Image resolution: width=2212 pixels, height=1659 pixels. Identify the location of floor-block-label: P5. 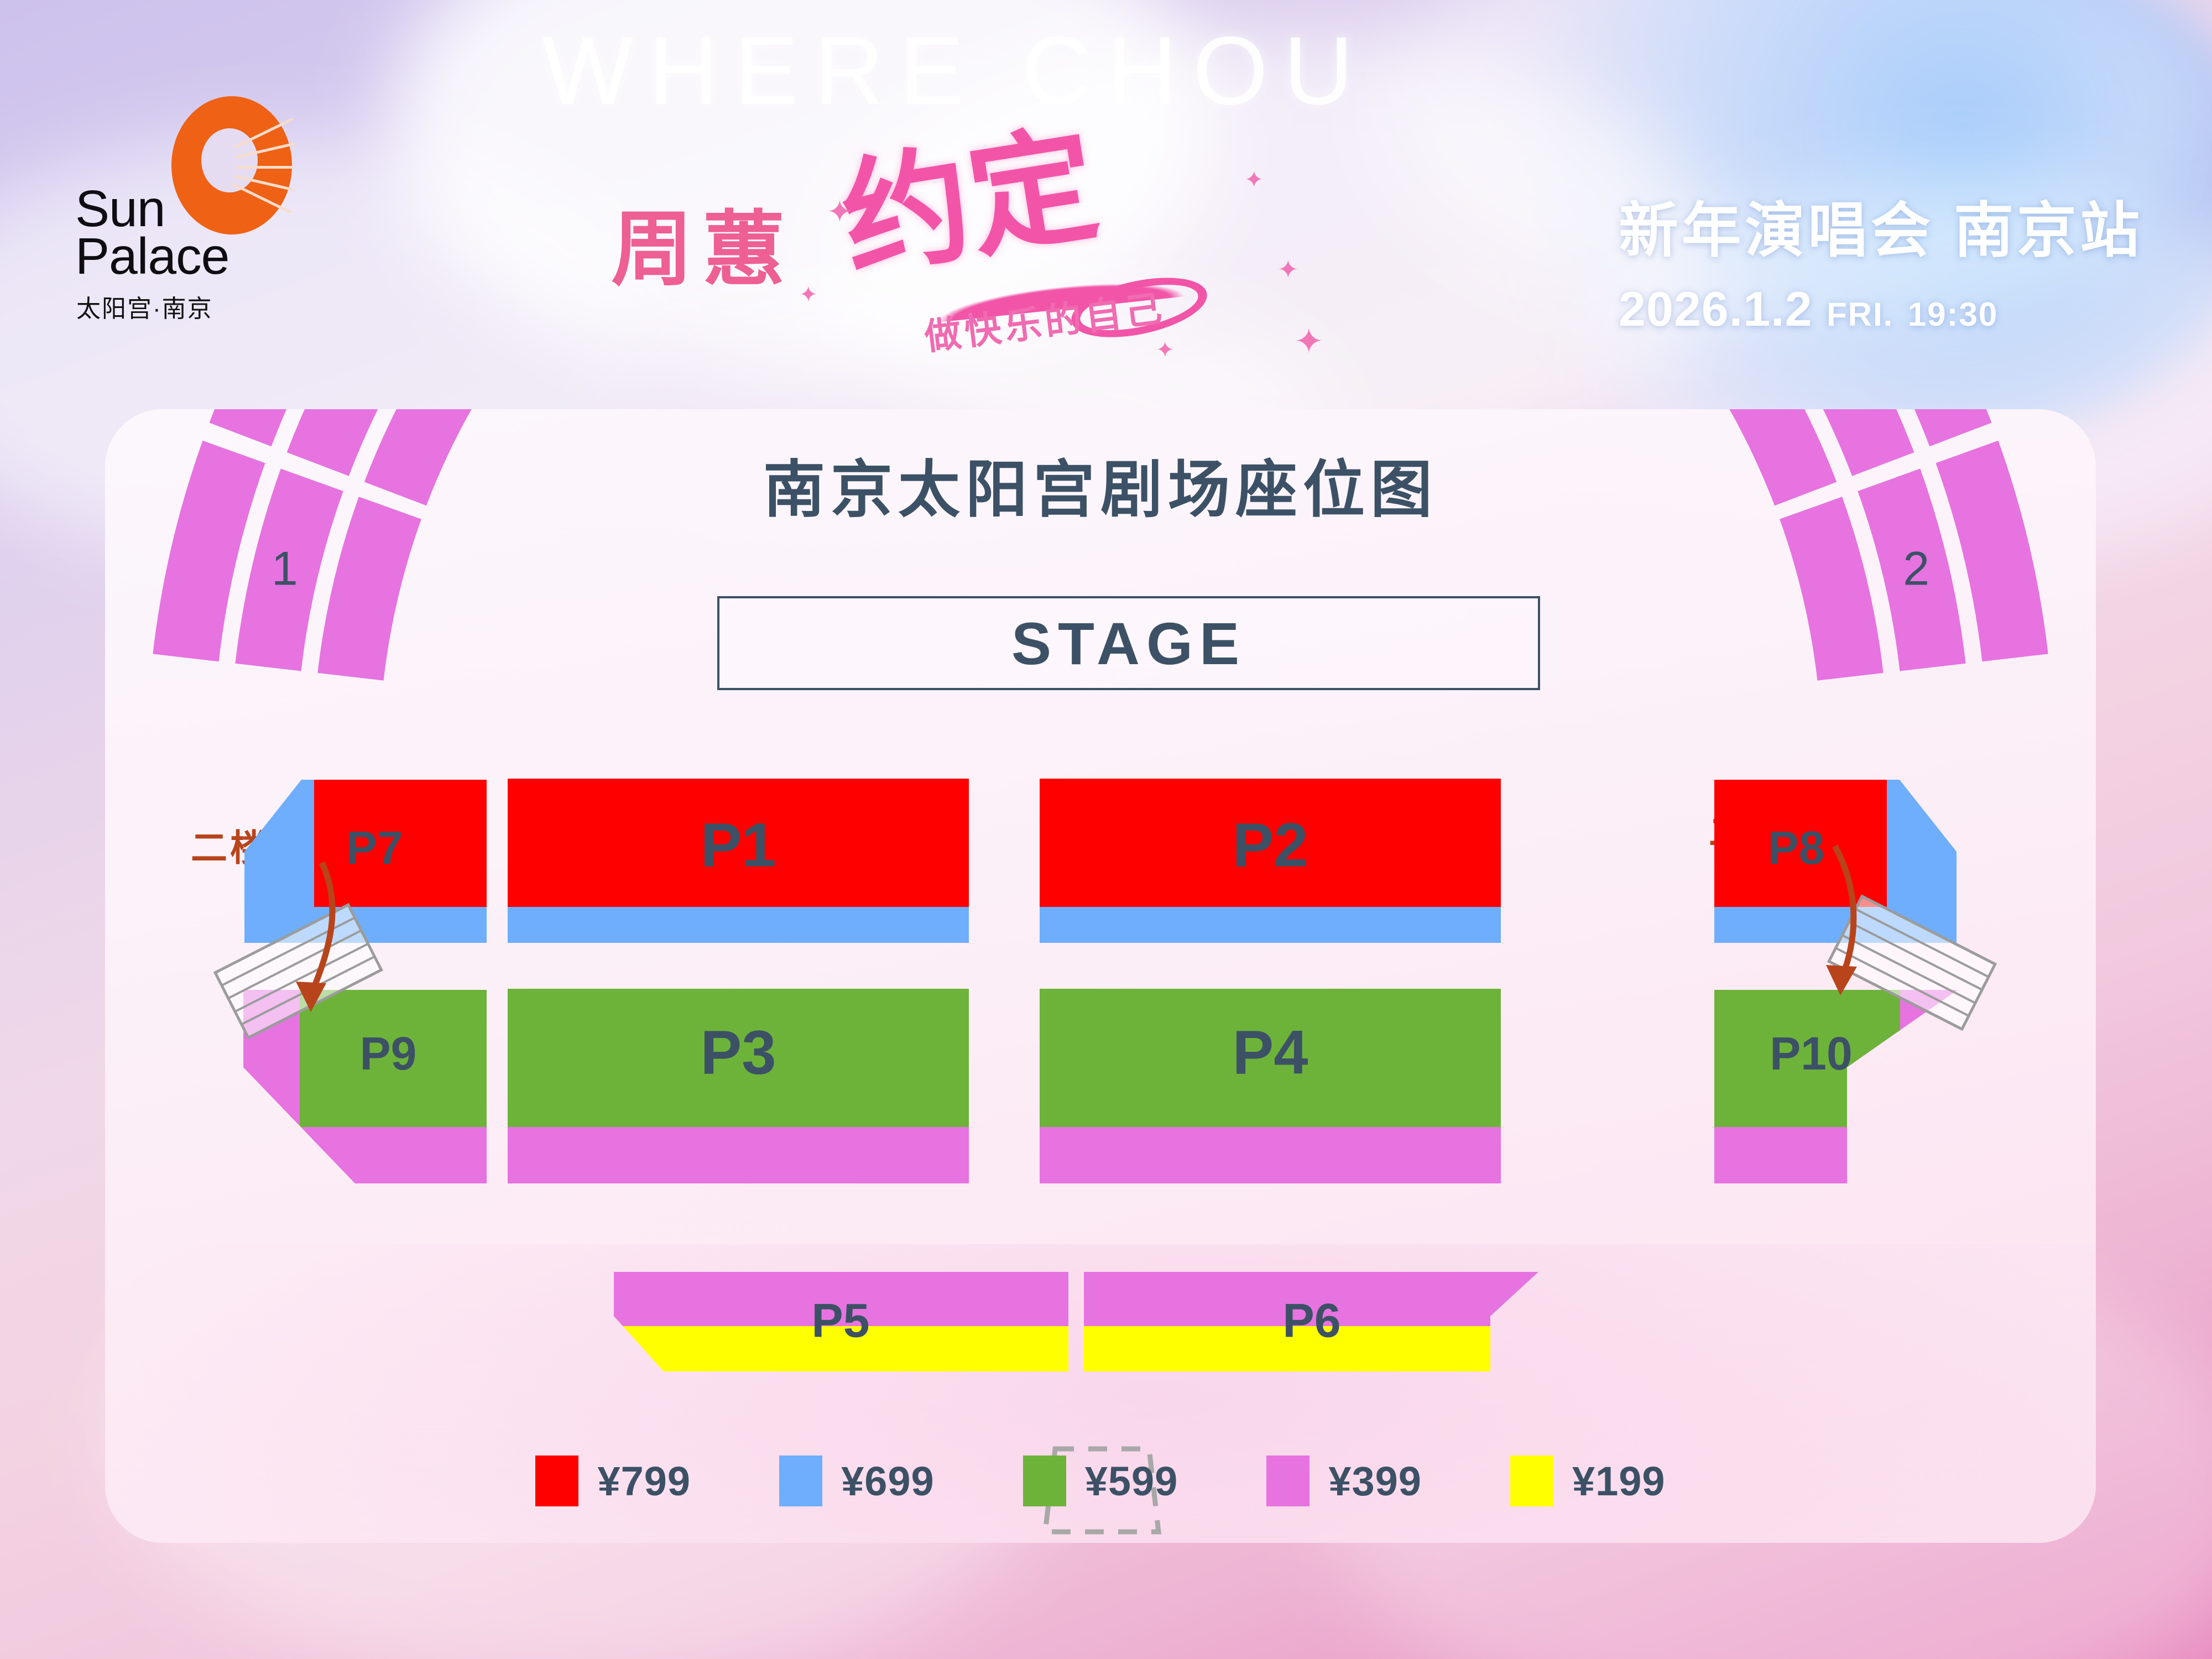
(840, 1322).